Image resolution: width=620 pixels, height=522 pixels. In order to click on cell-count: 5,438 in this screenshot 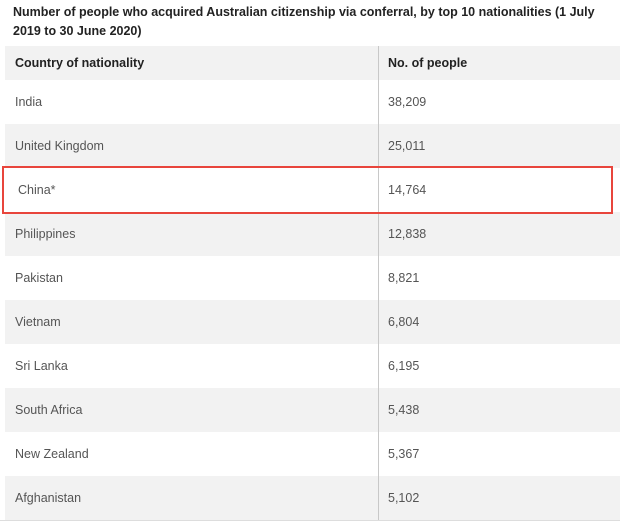, I will do `click(404, 410)`.